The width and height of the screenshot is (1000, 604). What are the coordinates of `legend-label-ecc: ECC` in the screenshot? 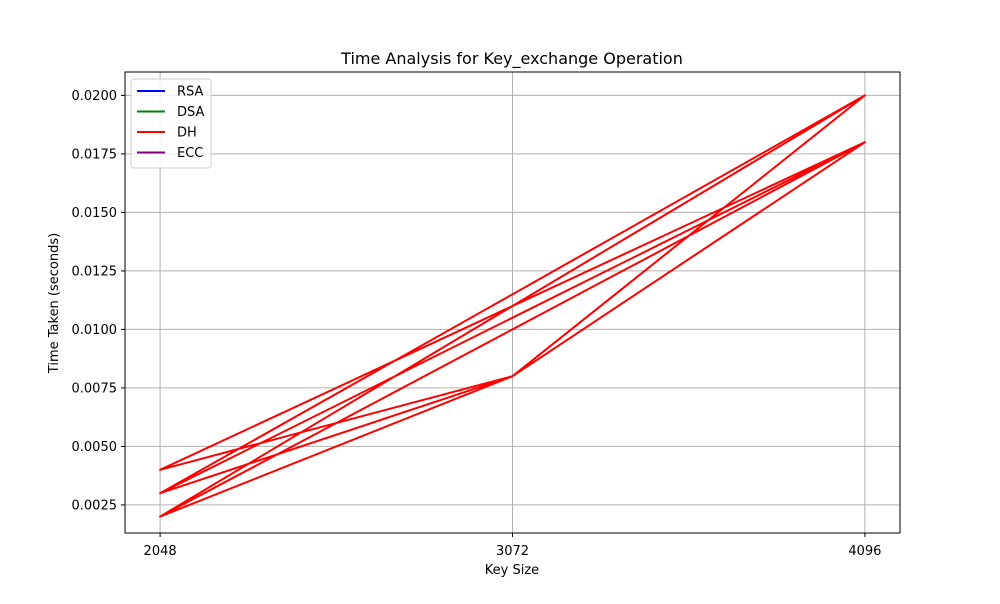 It's located at (190, 153).